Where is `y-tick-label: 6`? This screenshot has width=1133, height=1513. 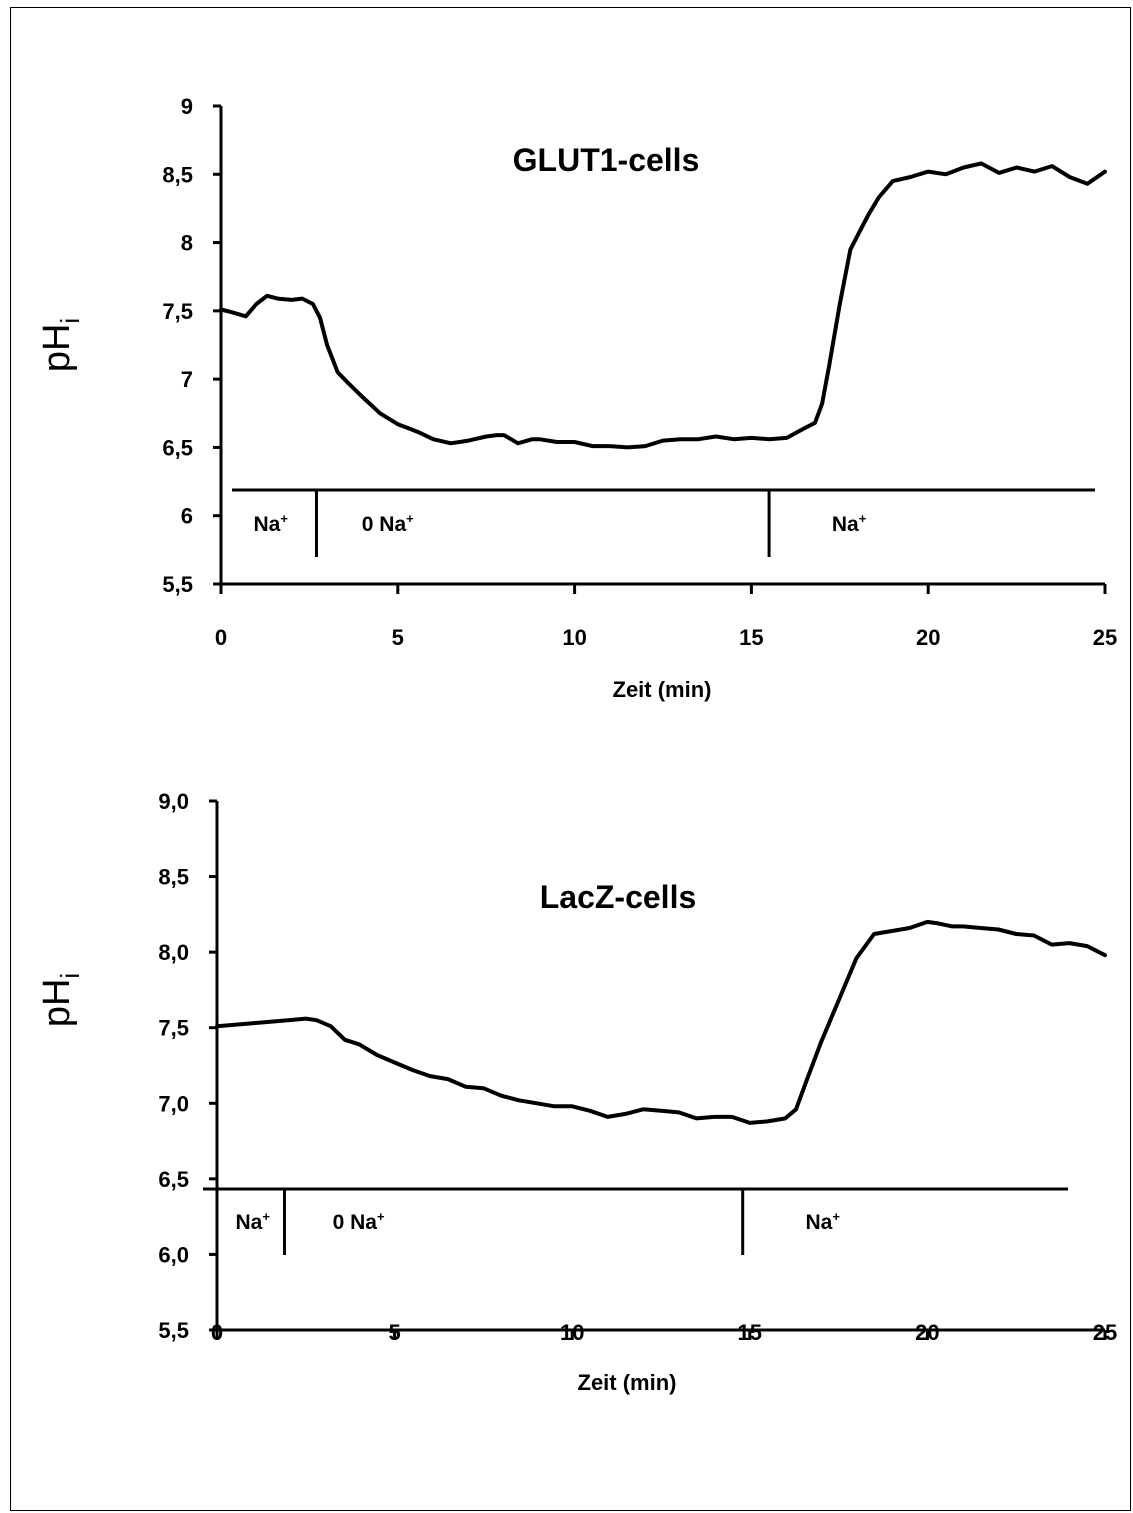
y-tick-label: 6 is located at coordinates (187, 516).